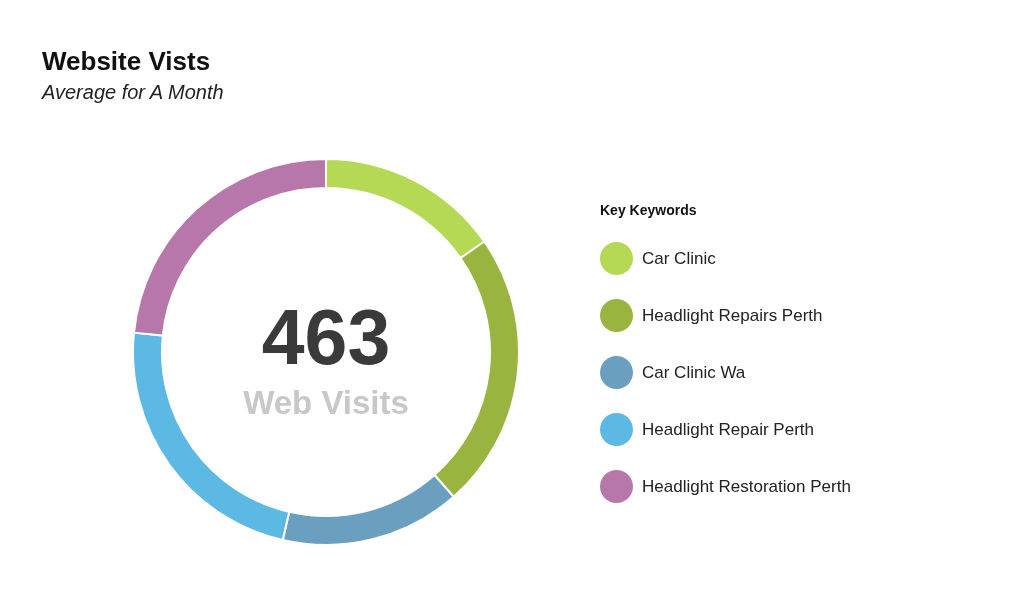  I want to click on chart-subtitle: Average for A Month, so click(132, 92).